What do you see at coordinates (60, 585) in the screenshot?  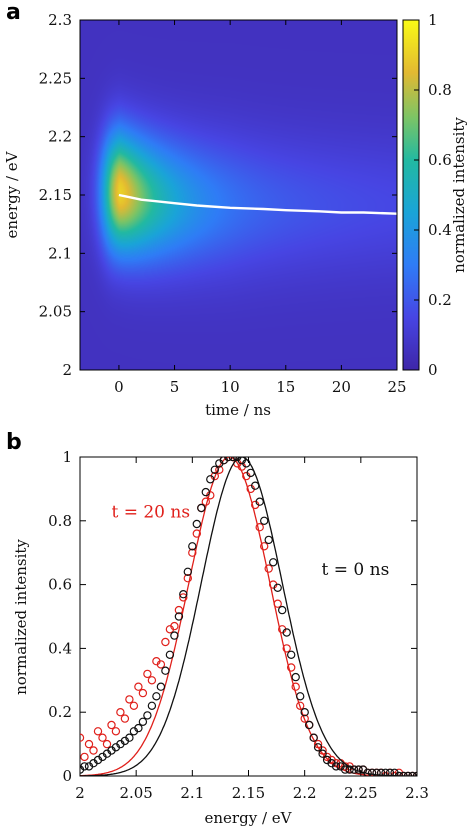 I see `spectrum-y-tick-label: 0.6` at bounding box center [60, 585].